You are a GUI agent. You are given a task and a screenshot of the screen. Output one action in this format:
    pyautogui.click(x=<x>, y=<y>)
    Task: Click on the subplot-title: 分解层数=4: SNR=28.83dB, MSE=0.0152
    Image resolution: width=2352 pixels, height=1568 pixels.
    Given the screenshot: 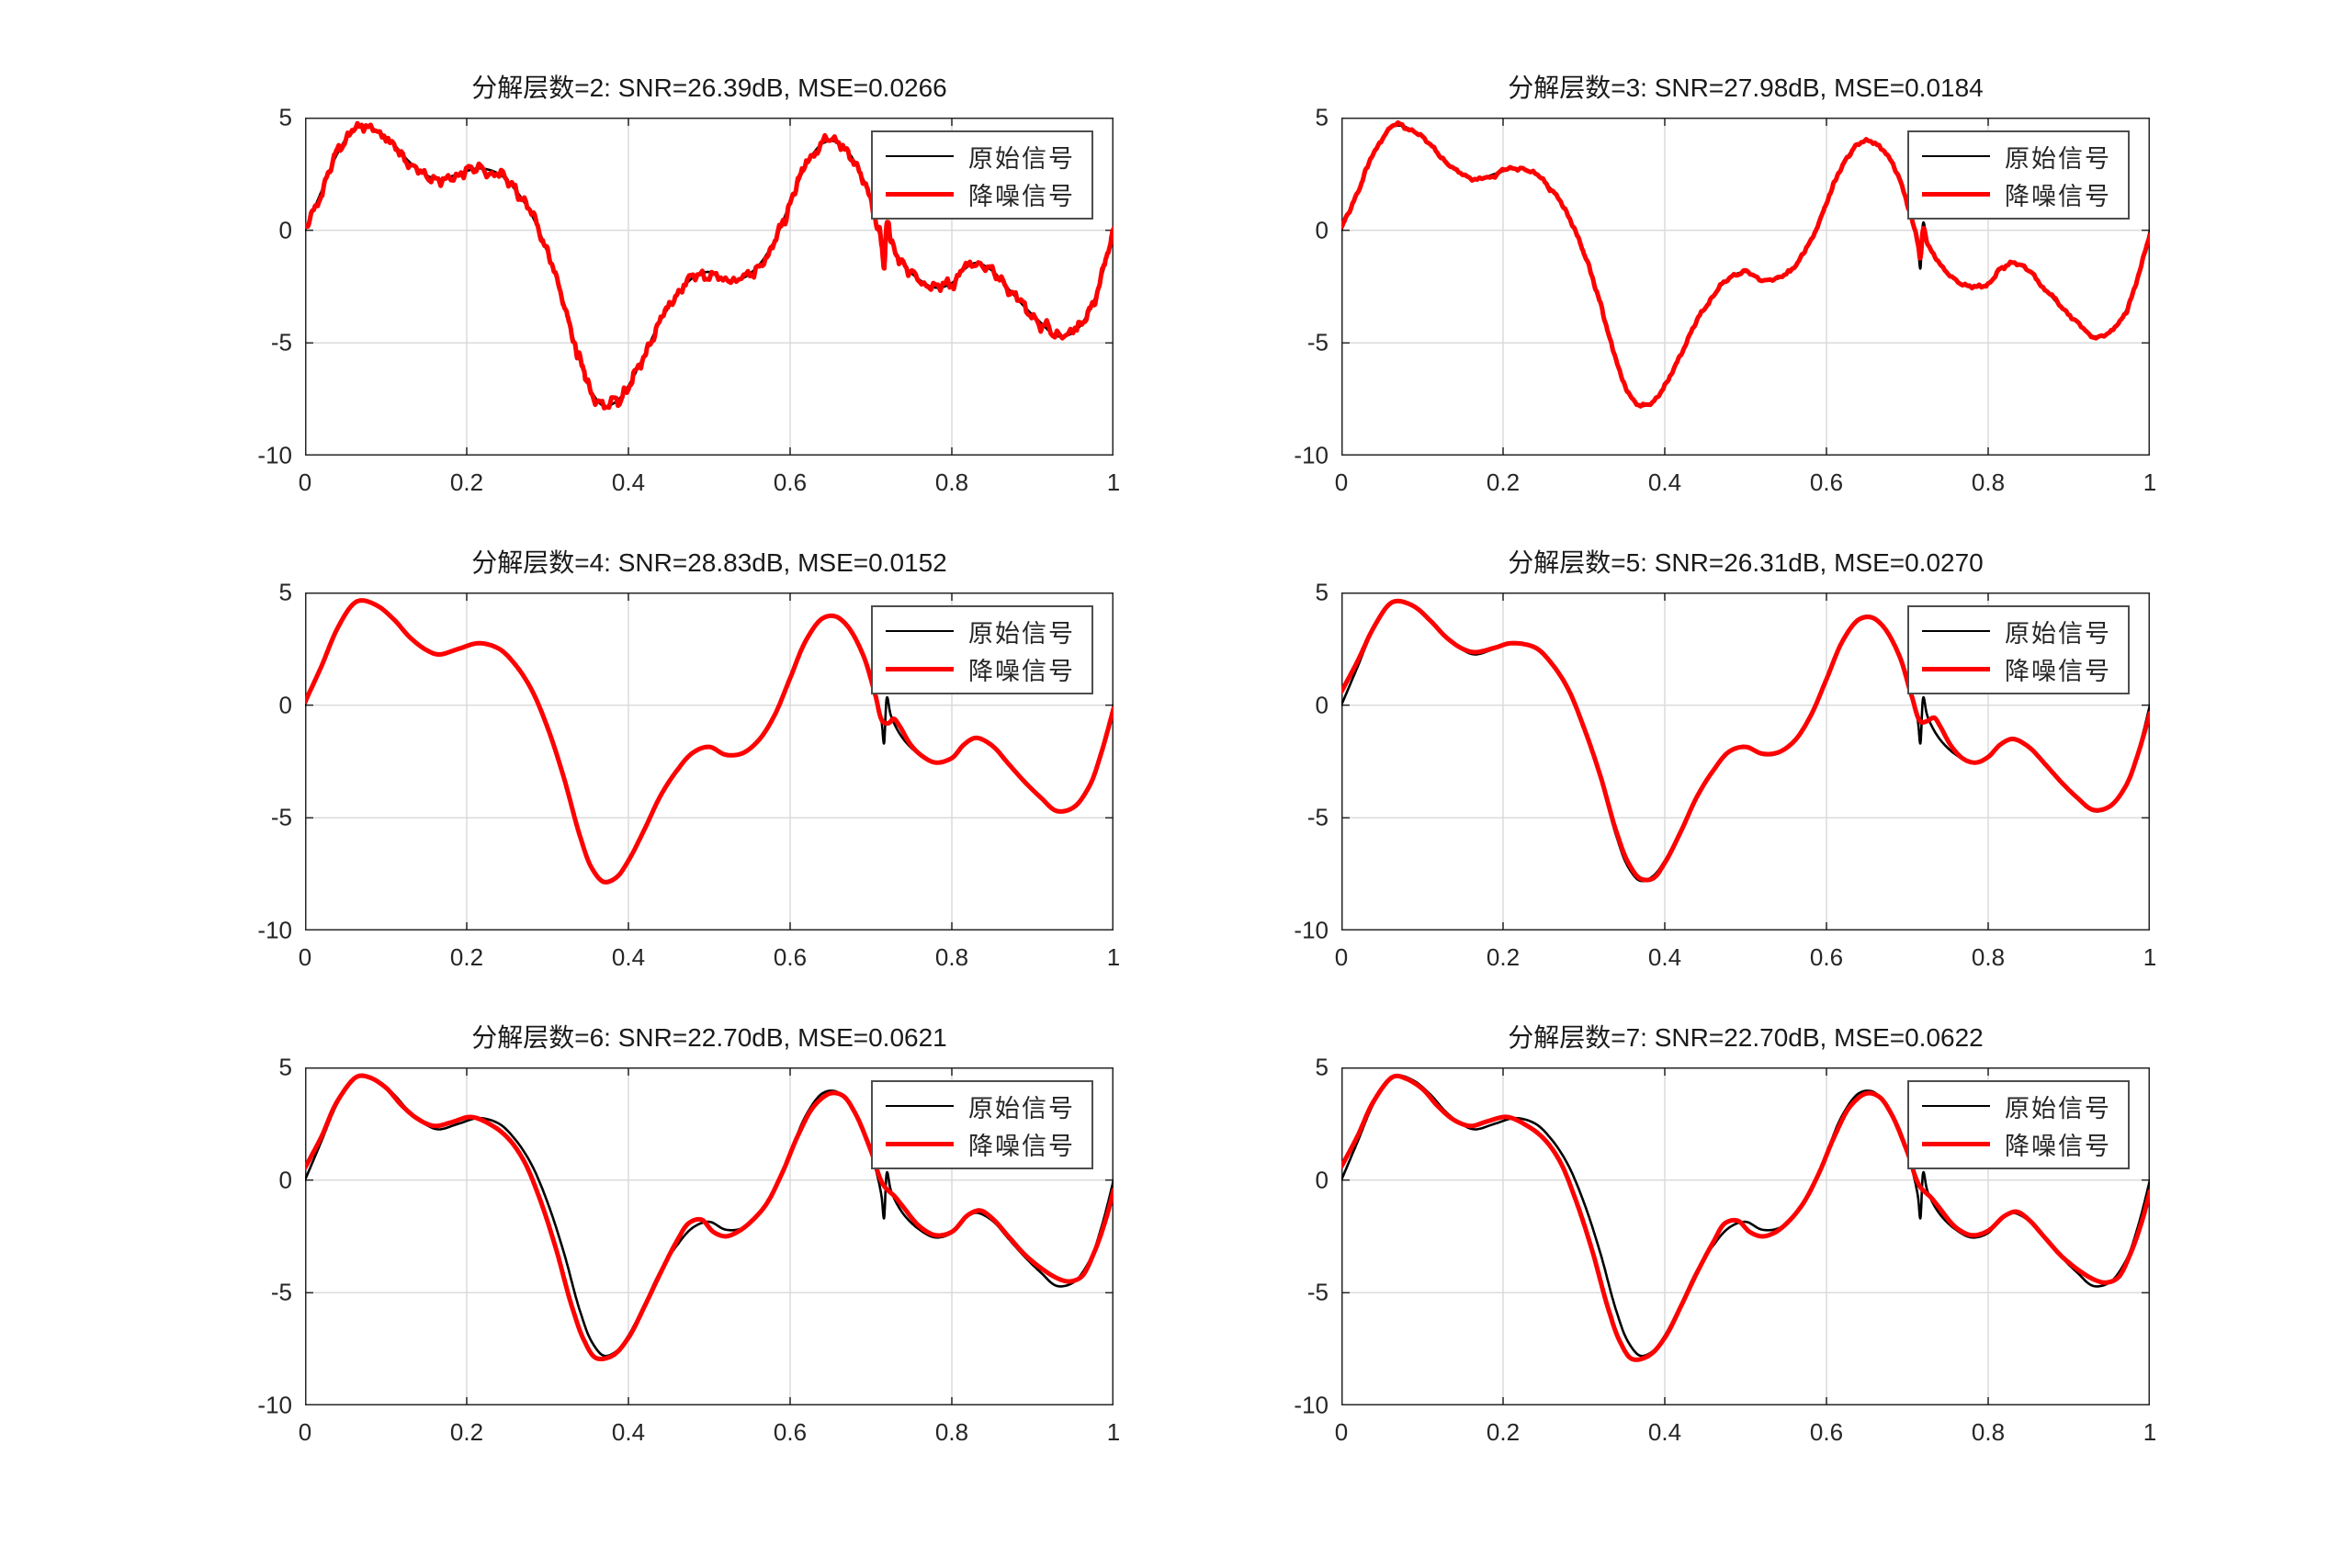 What is the action you would take?
    pyautogui.click(x=709, y=563)
    